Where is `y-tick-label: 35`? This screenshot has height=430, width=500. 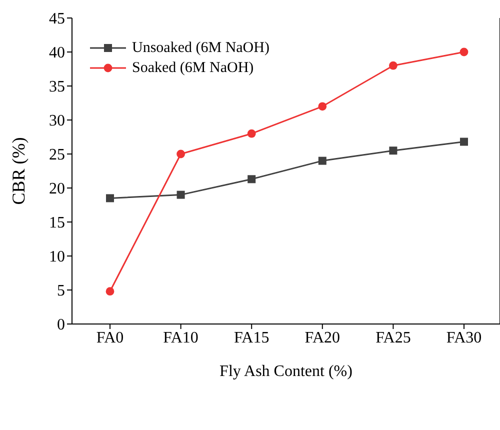
y-tick-label: 35 is located at coordinates (57, 87).